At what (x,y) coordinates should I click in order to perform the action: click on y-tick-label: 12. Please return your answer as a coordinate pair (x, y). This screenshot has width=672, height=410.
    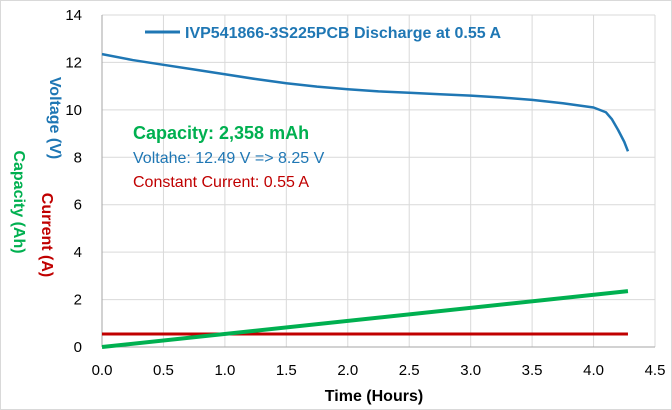
    Looking at the image, I should click on (73, 62).